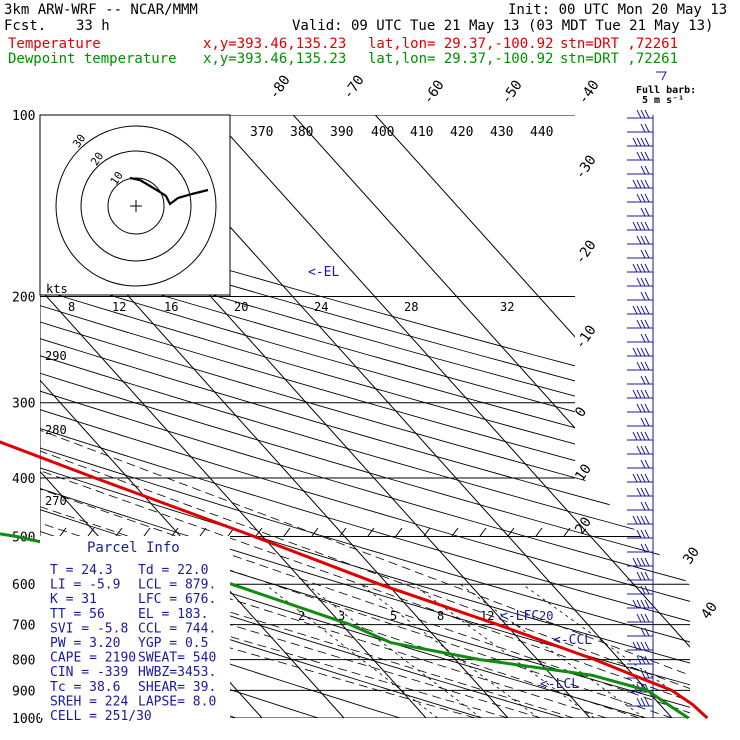 The width and height of the screenshot is (740, 740). Describe the element at coordinates (382, 132) in the screenshot. I see `theta-label: 400` at that location.